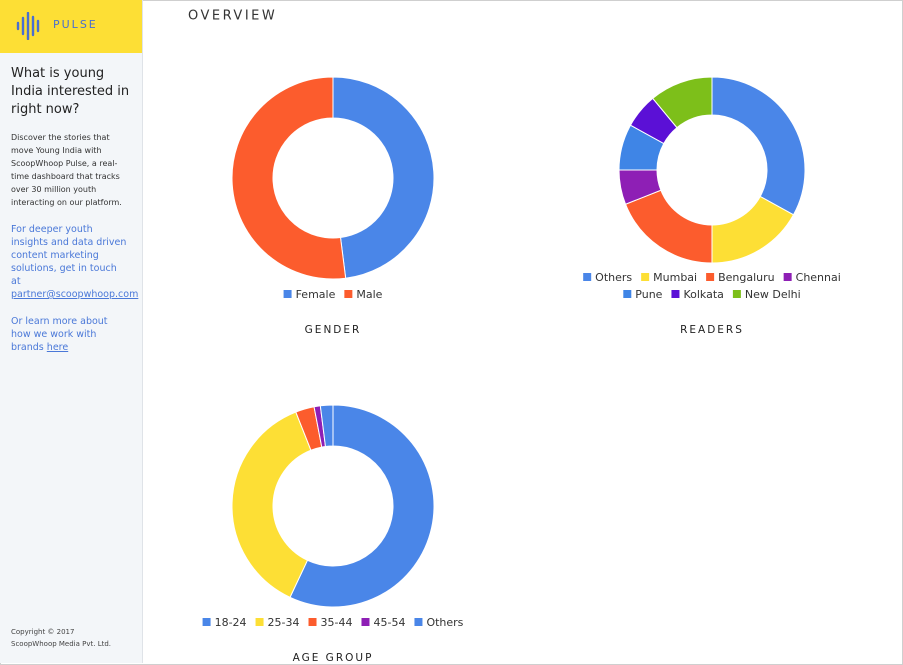 The height and width of the screenshot is (665, 903). Describe the element at coordinates (648, 294) in the screenshot. I see `legend-label: Pune` at that location.